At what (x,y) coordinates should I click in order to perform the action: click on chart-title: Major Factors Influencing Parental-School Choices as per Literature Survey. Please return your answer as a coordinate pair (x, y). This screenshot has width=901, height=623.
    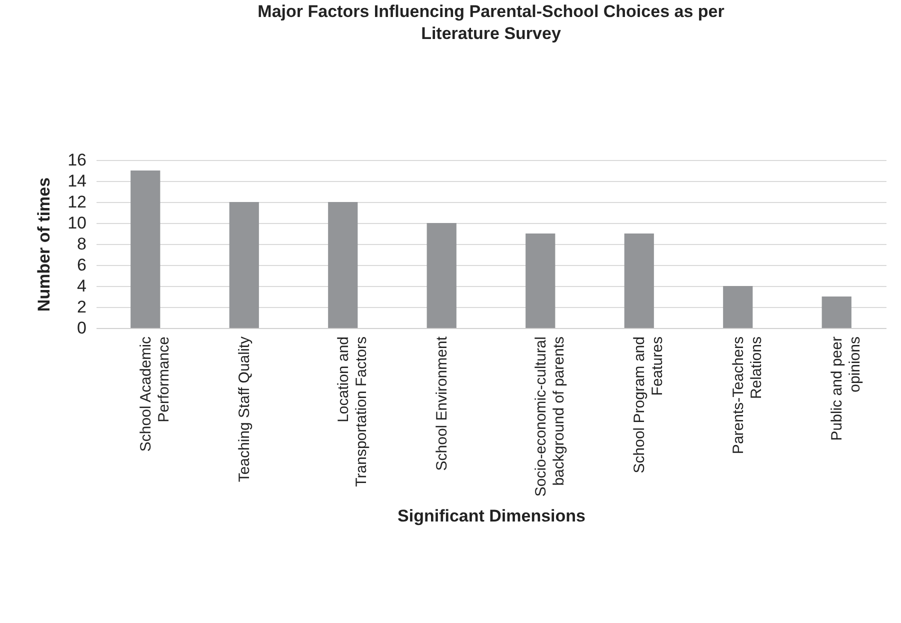
    Looking at the image, I should click on (491, 22).